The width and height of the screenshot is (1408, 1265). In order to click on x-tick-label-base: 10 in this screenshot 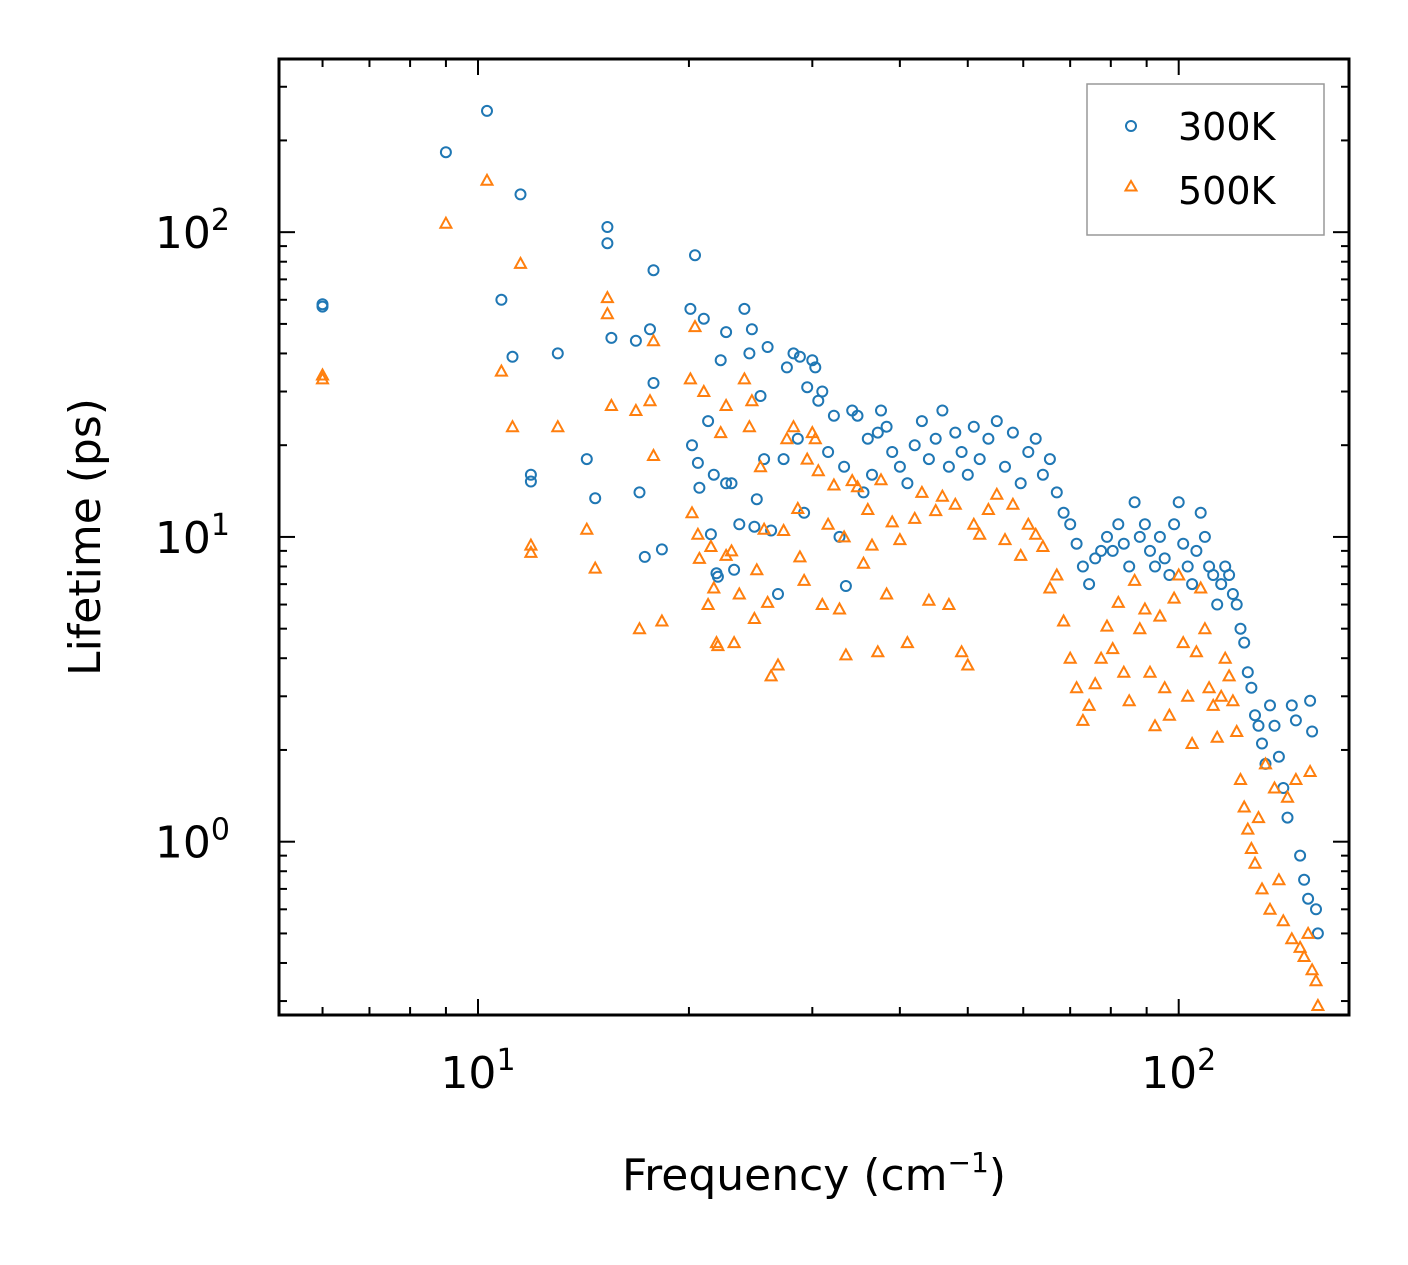, I will do `click(1169, 1073)`.